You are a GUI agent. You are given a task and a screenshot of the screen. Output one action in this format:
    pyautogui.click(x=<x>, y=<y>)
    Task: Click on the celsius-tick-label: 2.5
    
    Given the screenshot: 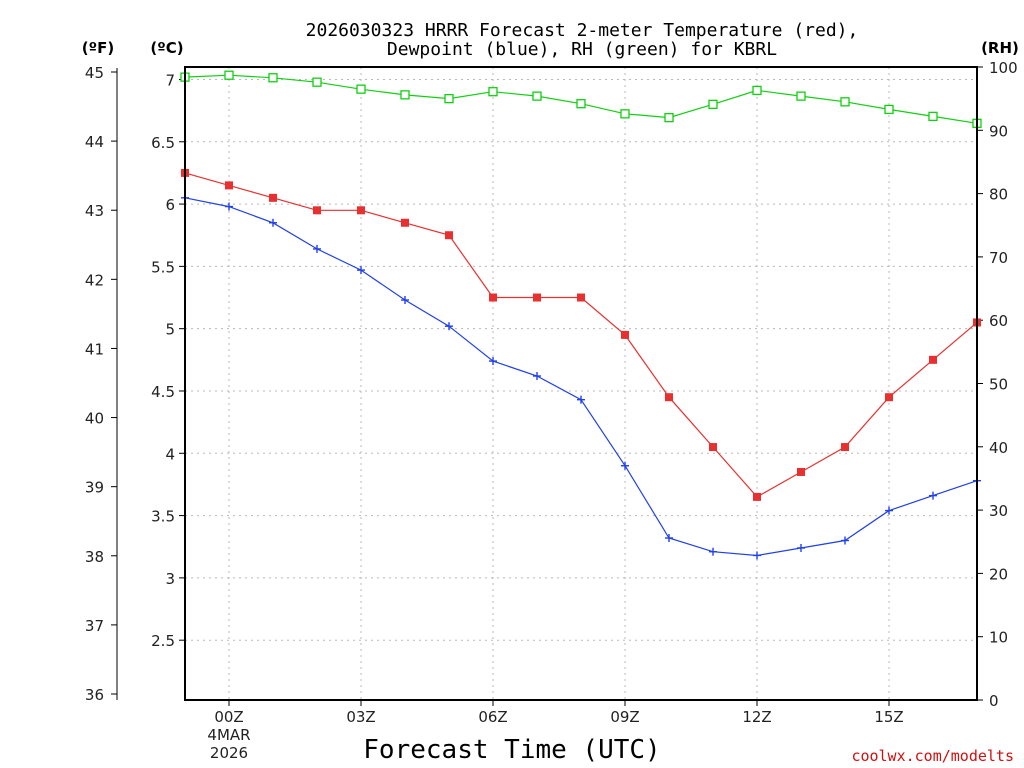 What is the action you would take?
    pyautogui.click(x=163, y=641)
    